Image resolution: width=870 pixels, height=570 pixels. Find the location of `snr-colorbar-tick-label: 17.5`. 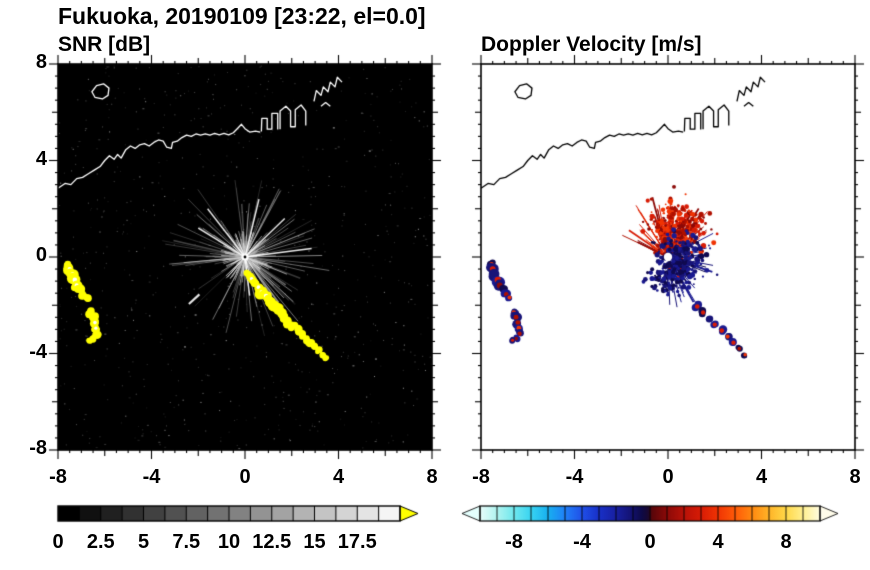

snr-colorbar-tick-label: 17.5 is located at coordinates (357, 542).